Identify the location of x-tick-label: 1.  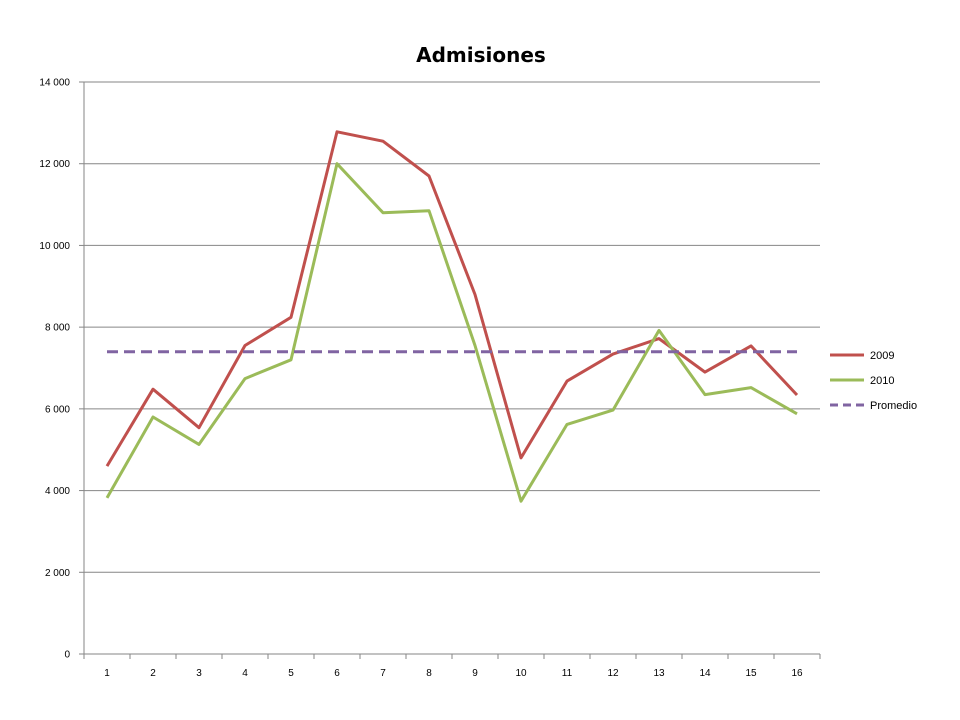
(107, 673).